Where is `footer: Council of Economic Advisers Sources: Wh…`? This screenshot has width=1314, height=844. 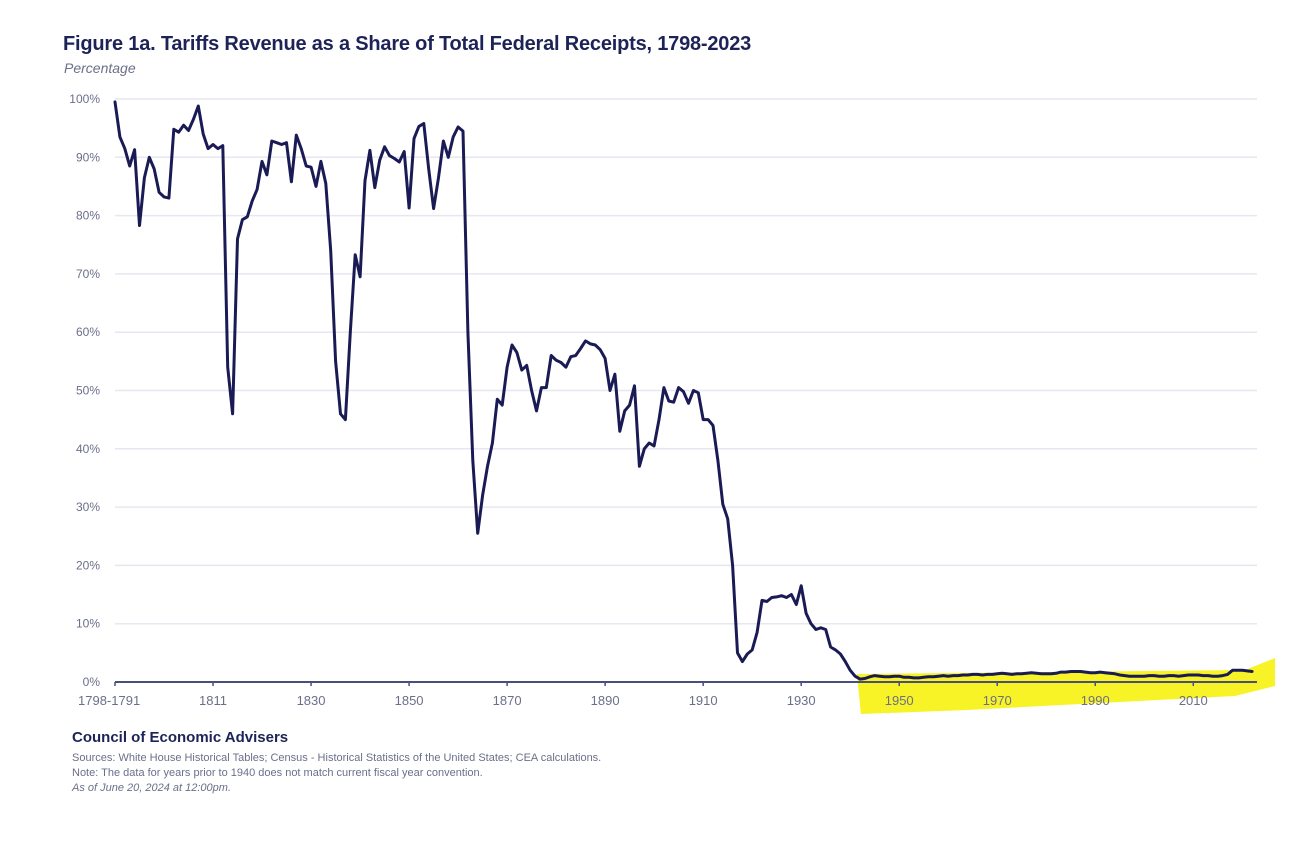 footer: Council of Economic Advisers Sources: Wh… is located at coordinates (336, 762).